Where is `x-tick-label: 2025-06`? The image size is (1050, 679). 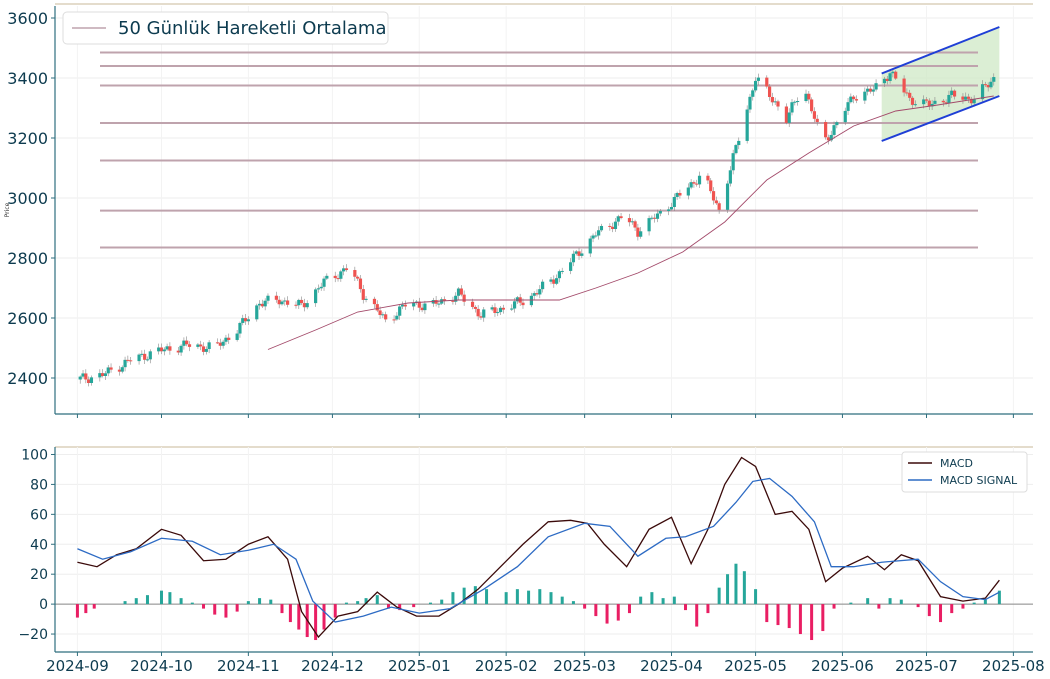
x-tick-label: 2025-06 is located at coordinates (842, 666).